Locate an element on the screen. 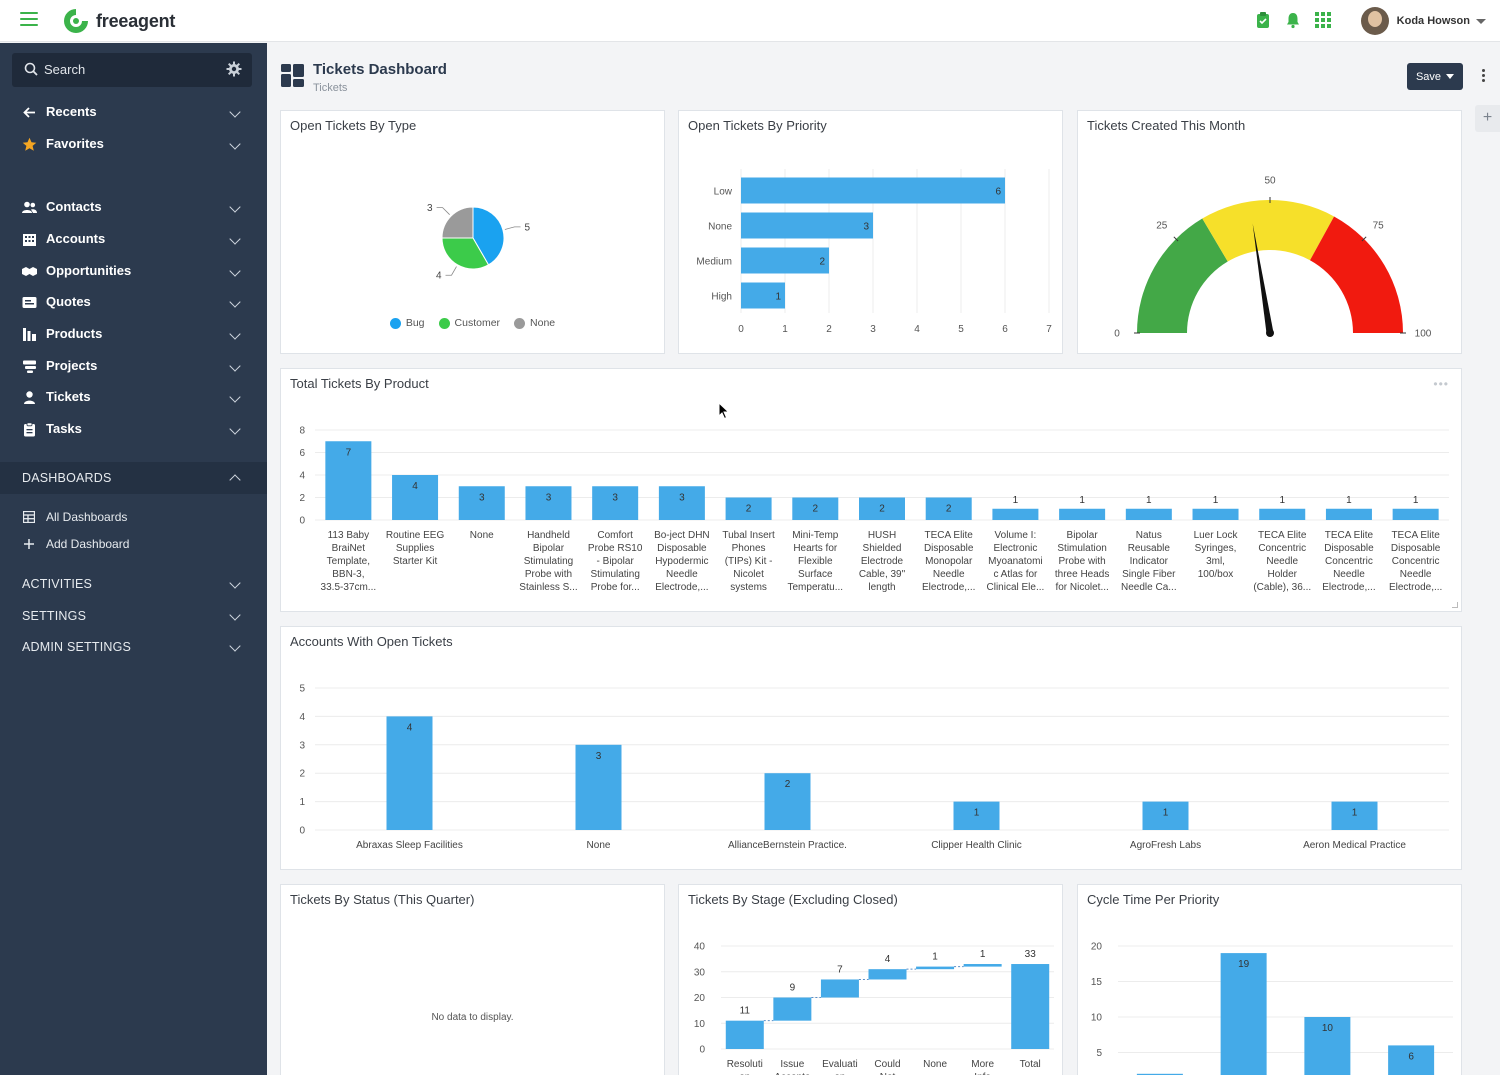  chevron-up-icon is located at coordinates (235, 480).